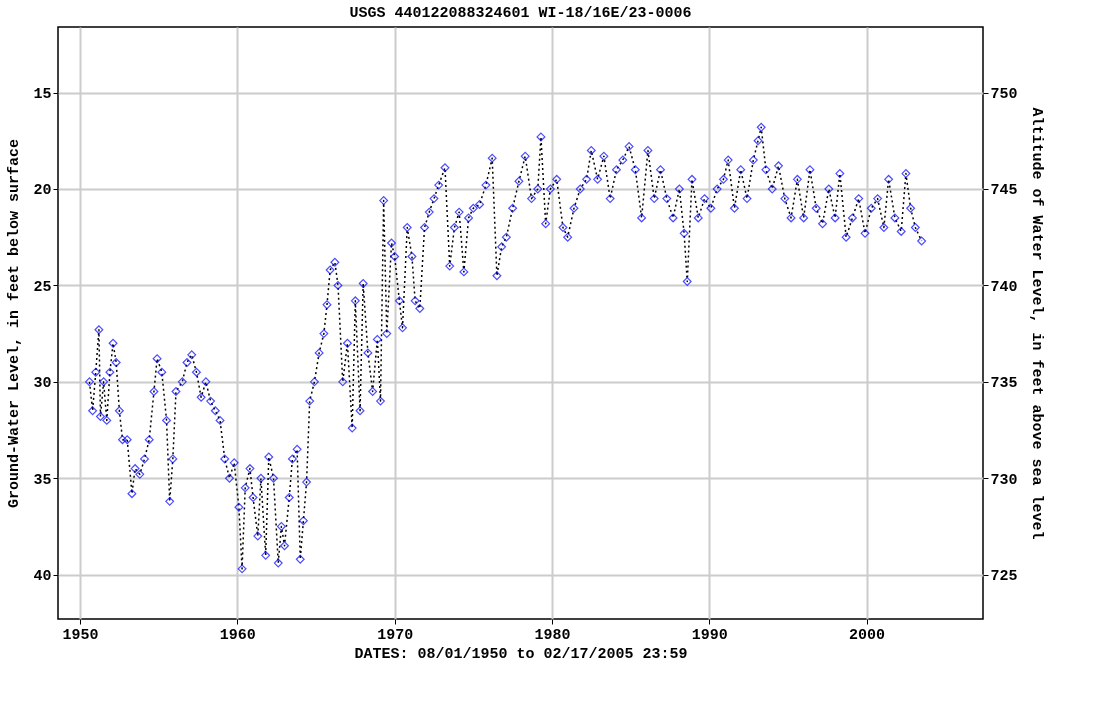 This screenshot has height=725, width=1105. I want to click on chart-title: USGS 440122088324601 WI-18/16E/23-0006, so click(520, 14).